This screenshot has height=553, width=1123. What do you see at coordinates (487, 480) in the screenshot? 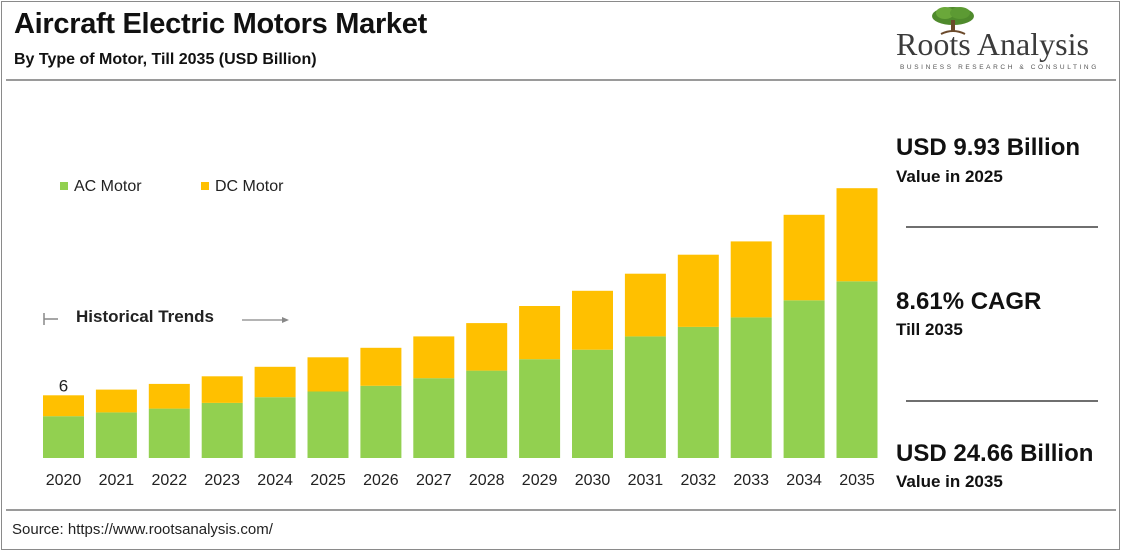
I see `x-tick-2028: 2028` at bounding box center [487, 480].